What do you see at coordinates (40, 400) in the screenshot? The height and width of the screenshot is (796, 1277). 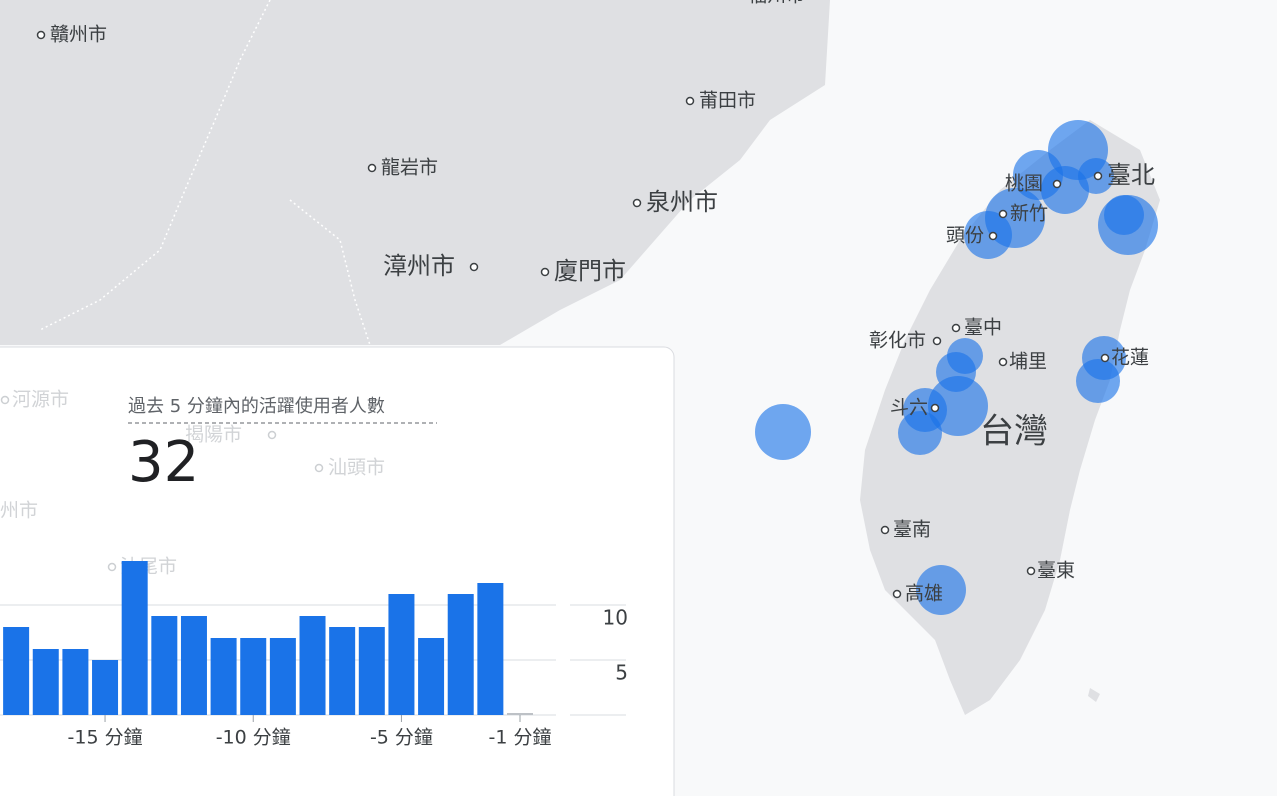 I see `city-label: 河源市` at bounding box center [40, 400].